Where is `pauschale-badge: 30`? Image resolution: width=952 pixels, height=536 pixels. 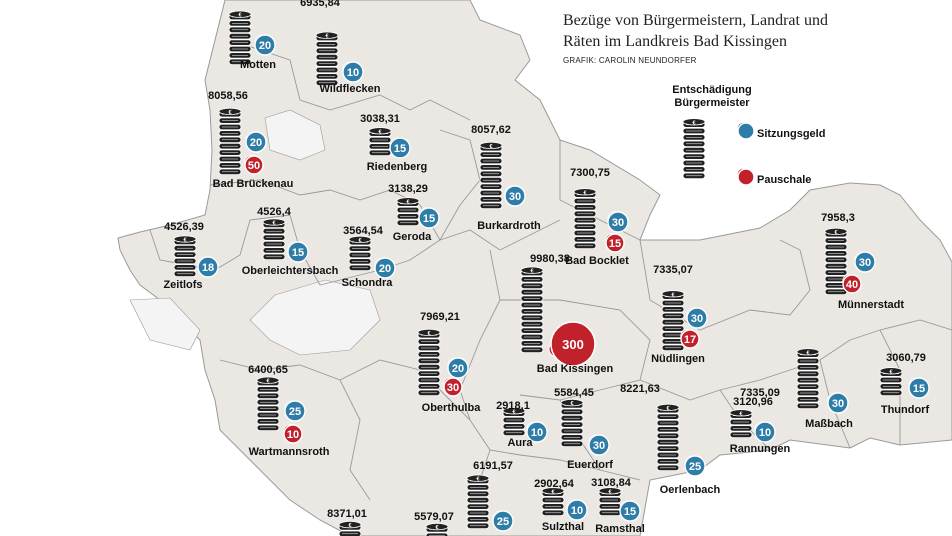
pauschale-badge: 30 is located at coordinates (453, 387).